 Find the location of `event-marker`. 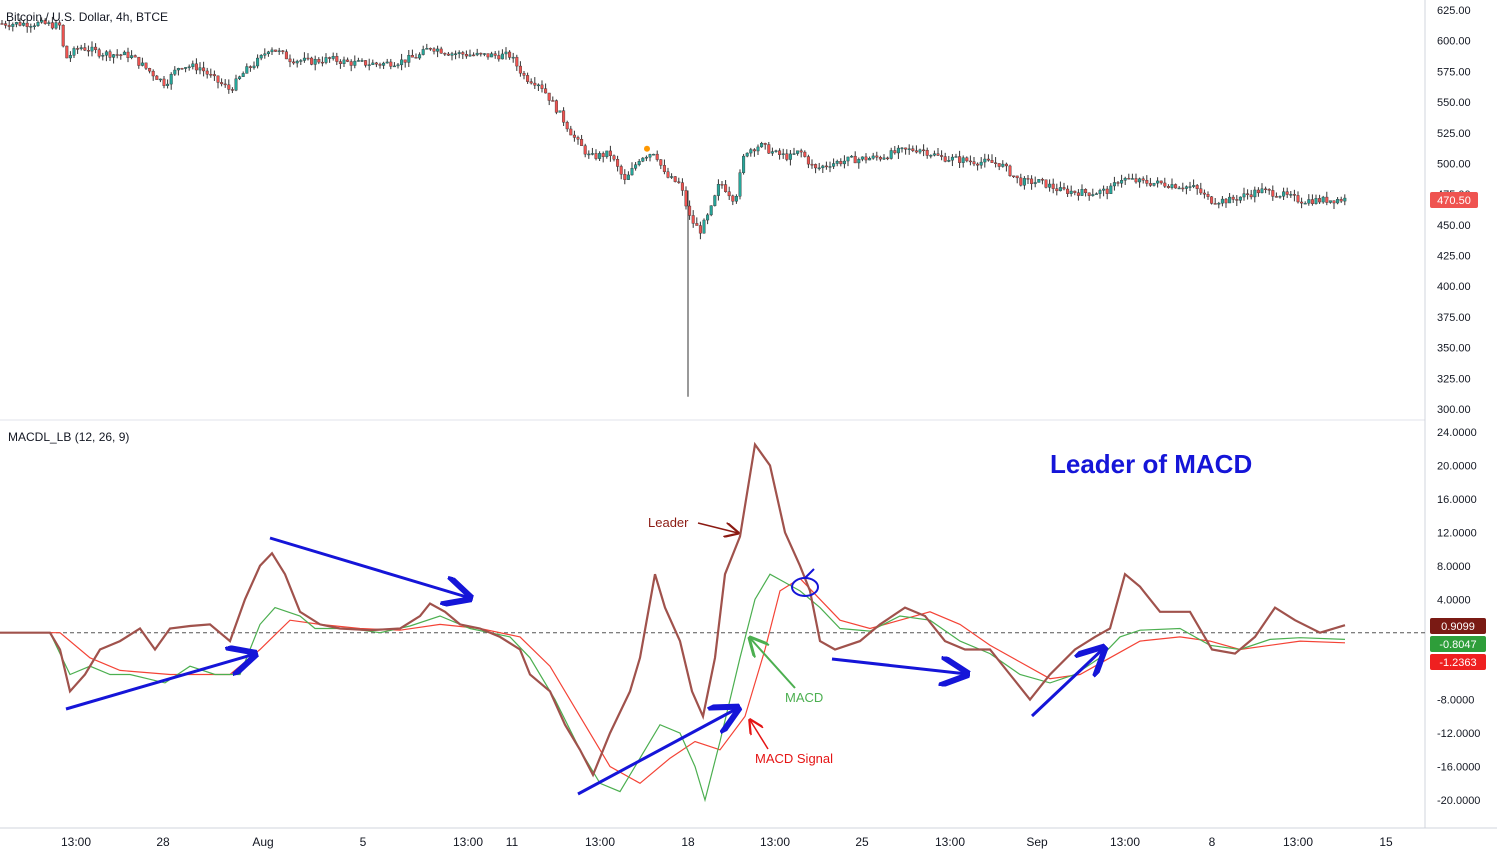

event-marker is located at coordinates (647, 148).